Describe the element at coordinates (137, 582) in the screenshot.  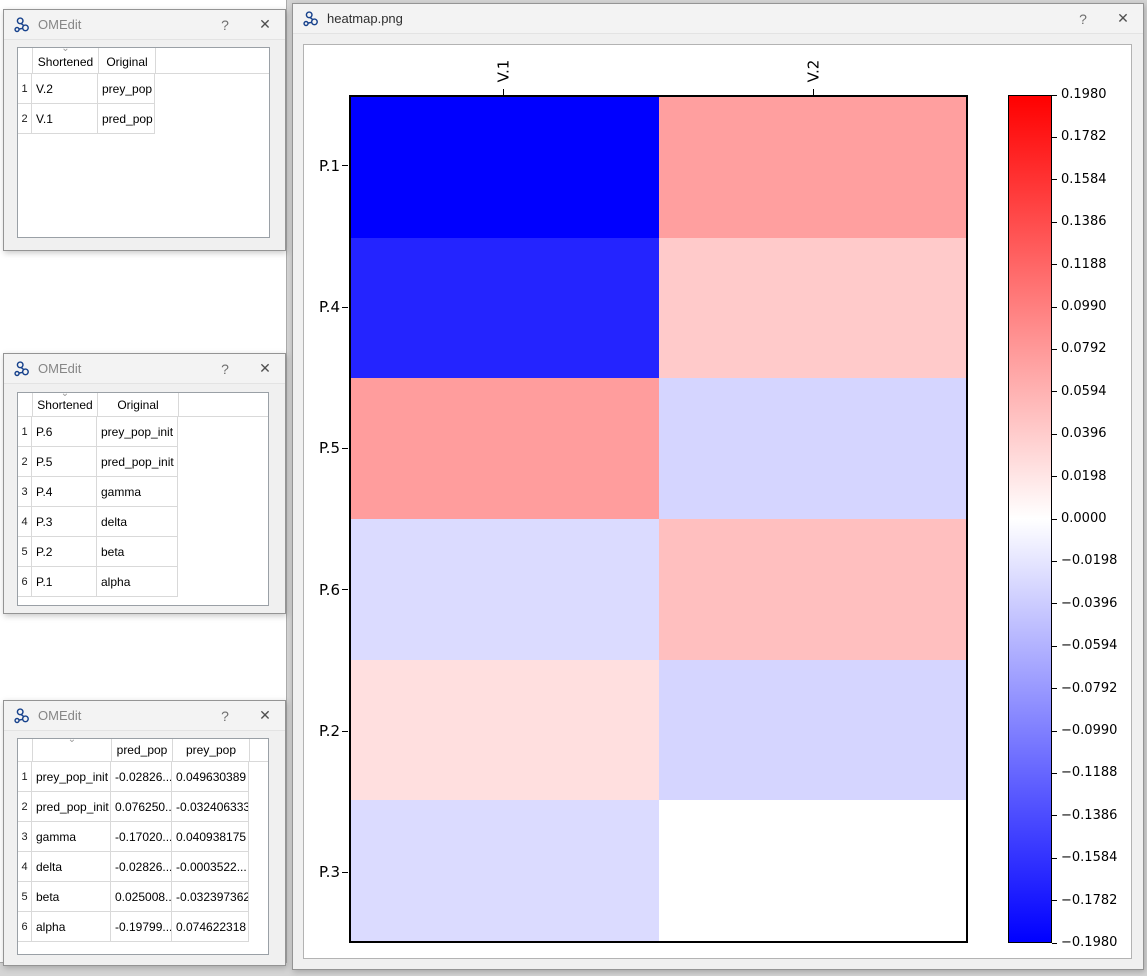
I see `cell-original: alpha` at that location.